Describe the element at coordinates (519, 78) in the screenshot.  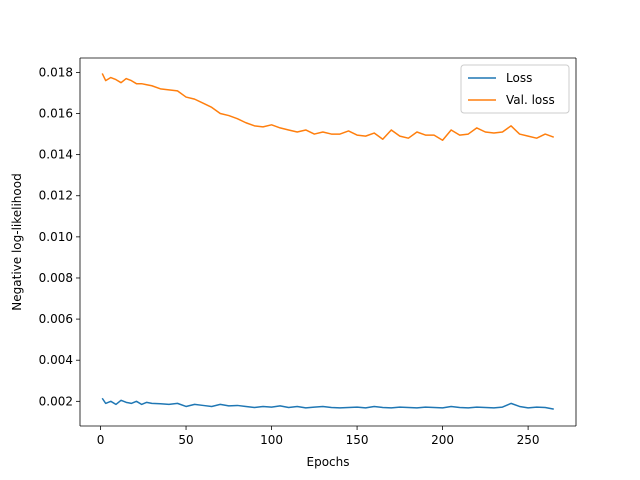
I see `legend-label: Loss` at that location.